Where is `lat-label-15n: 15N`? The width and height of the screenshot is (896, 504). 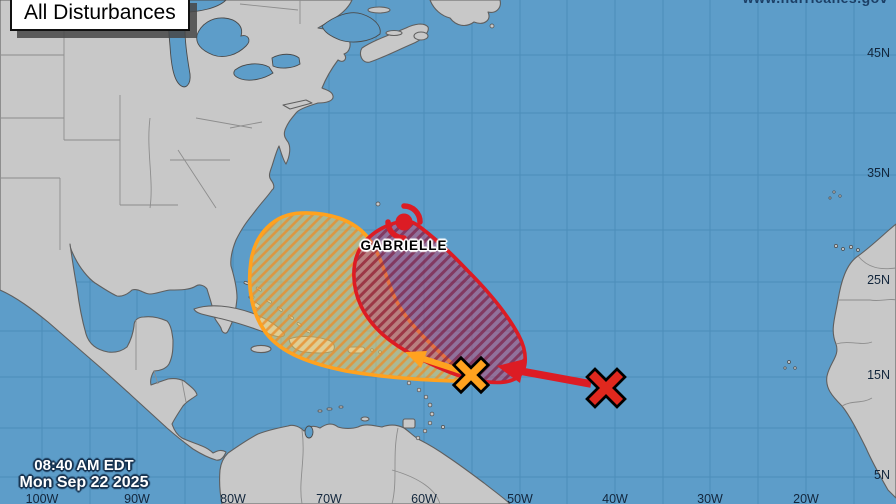
lat-label-15n: 15N is located at coordinates (878, 375).